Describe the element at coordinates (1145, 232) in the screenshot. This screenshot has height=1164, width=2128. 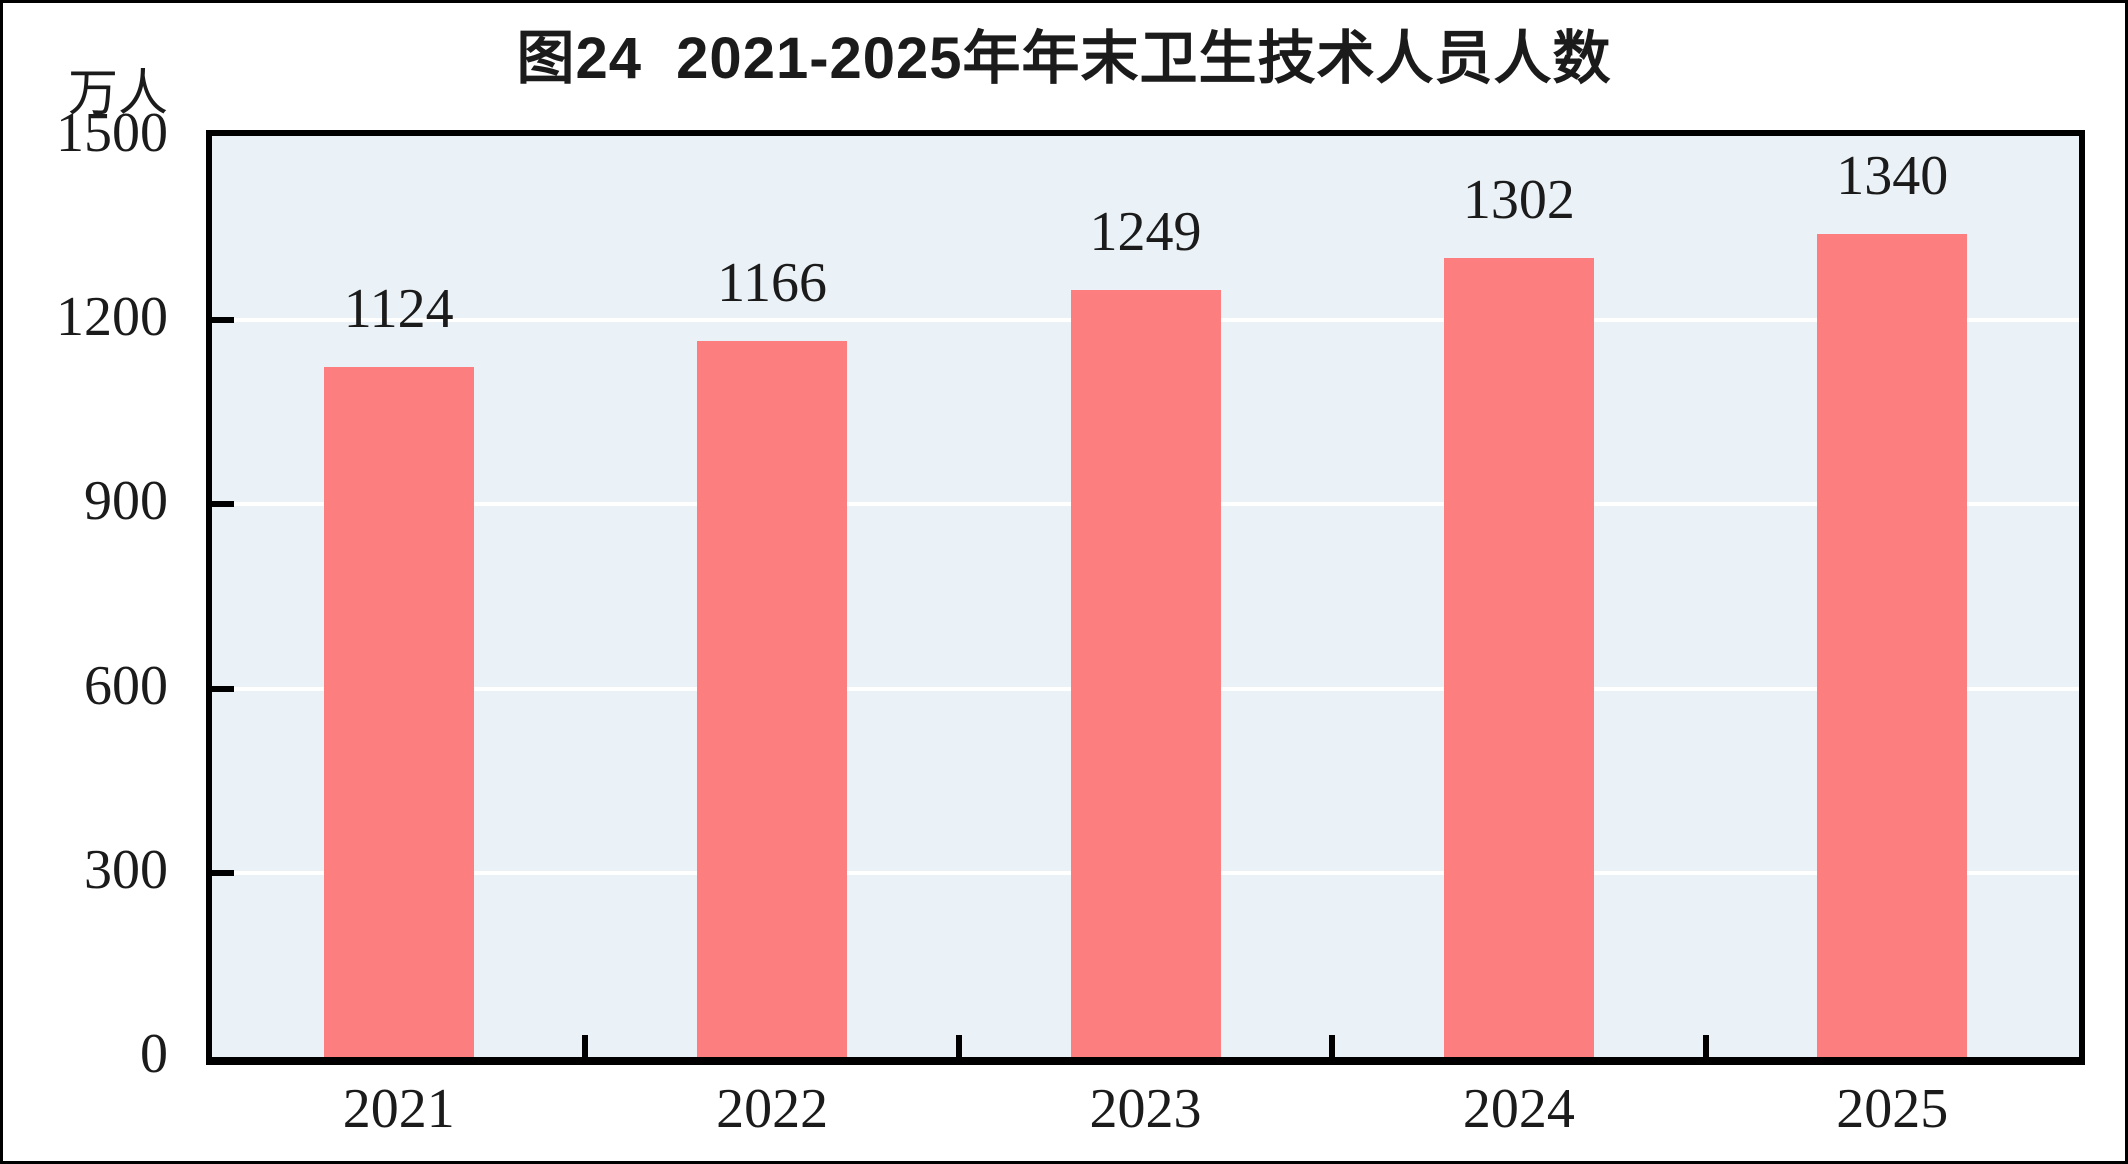
I see `bar-value-label: 1249` at that location.